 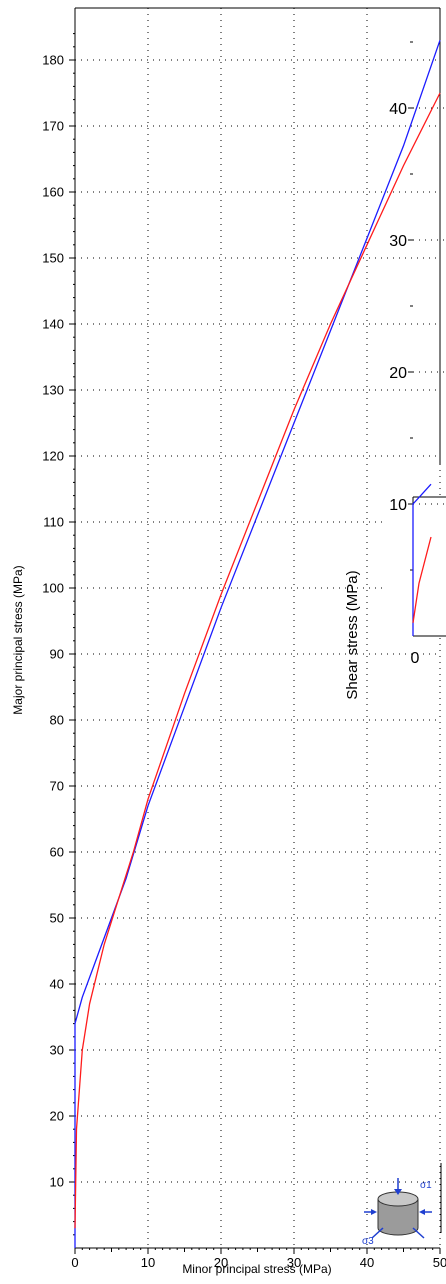 I want to click on main-y-tick-label: 30, so click(x=57, y=1050).